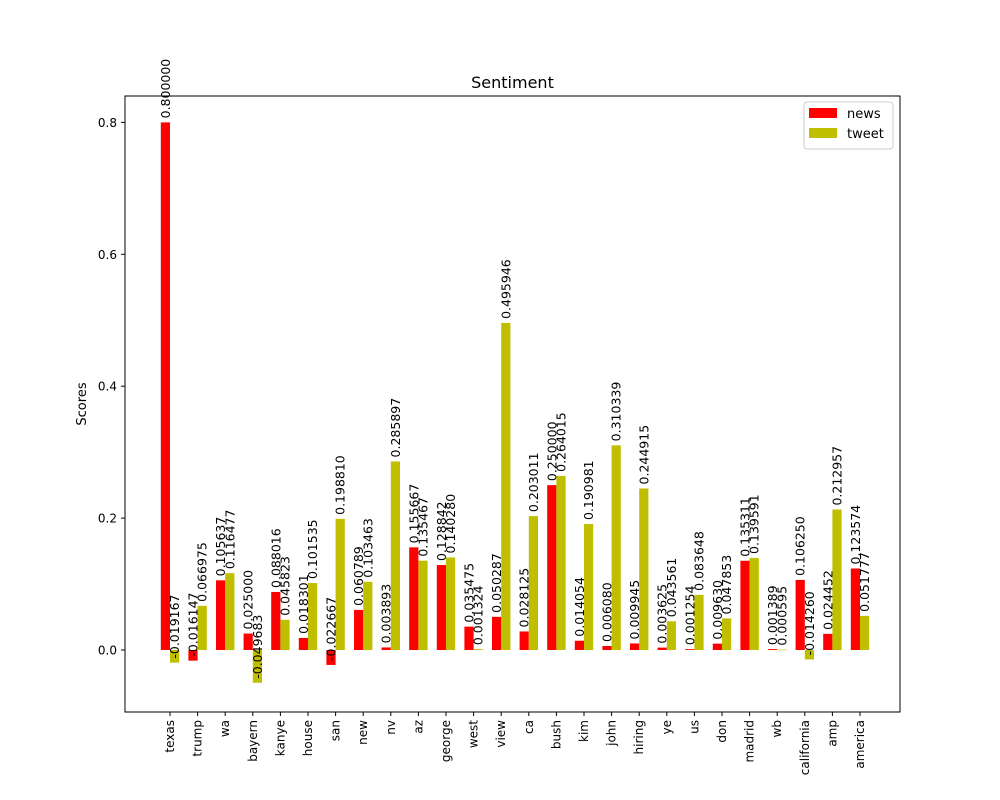 The width and height of the screenshot is (1000, 800). I want to click on news-value-label: 0.018301, so click(303, 604).